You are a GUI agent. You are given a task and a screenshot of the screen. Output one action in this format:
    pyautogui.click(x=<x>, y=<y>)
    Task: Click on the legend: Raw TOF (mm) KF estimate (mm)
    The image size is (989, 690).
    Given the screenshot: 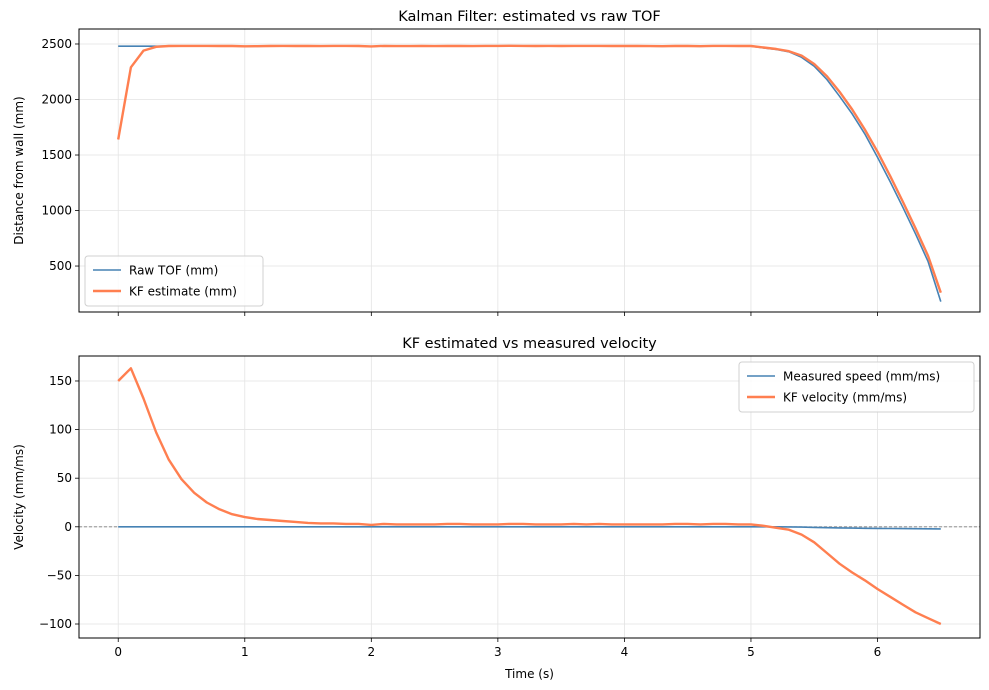 What is the action you would take?
    pyautogui.click(x=174, y=281)
    